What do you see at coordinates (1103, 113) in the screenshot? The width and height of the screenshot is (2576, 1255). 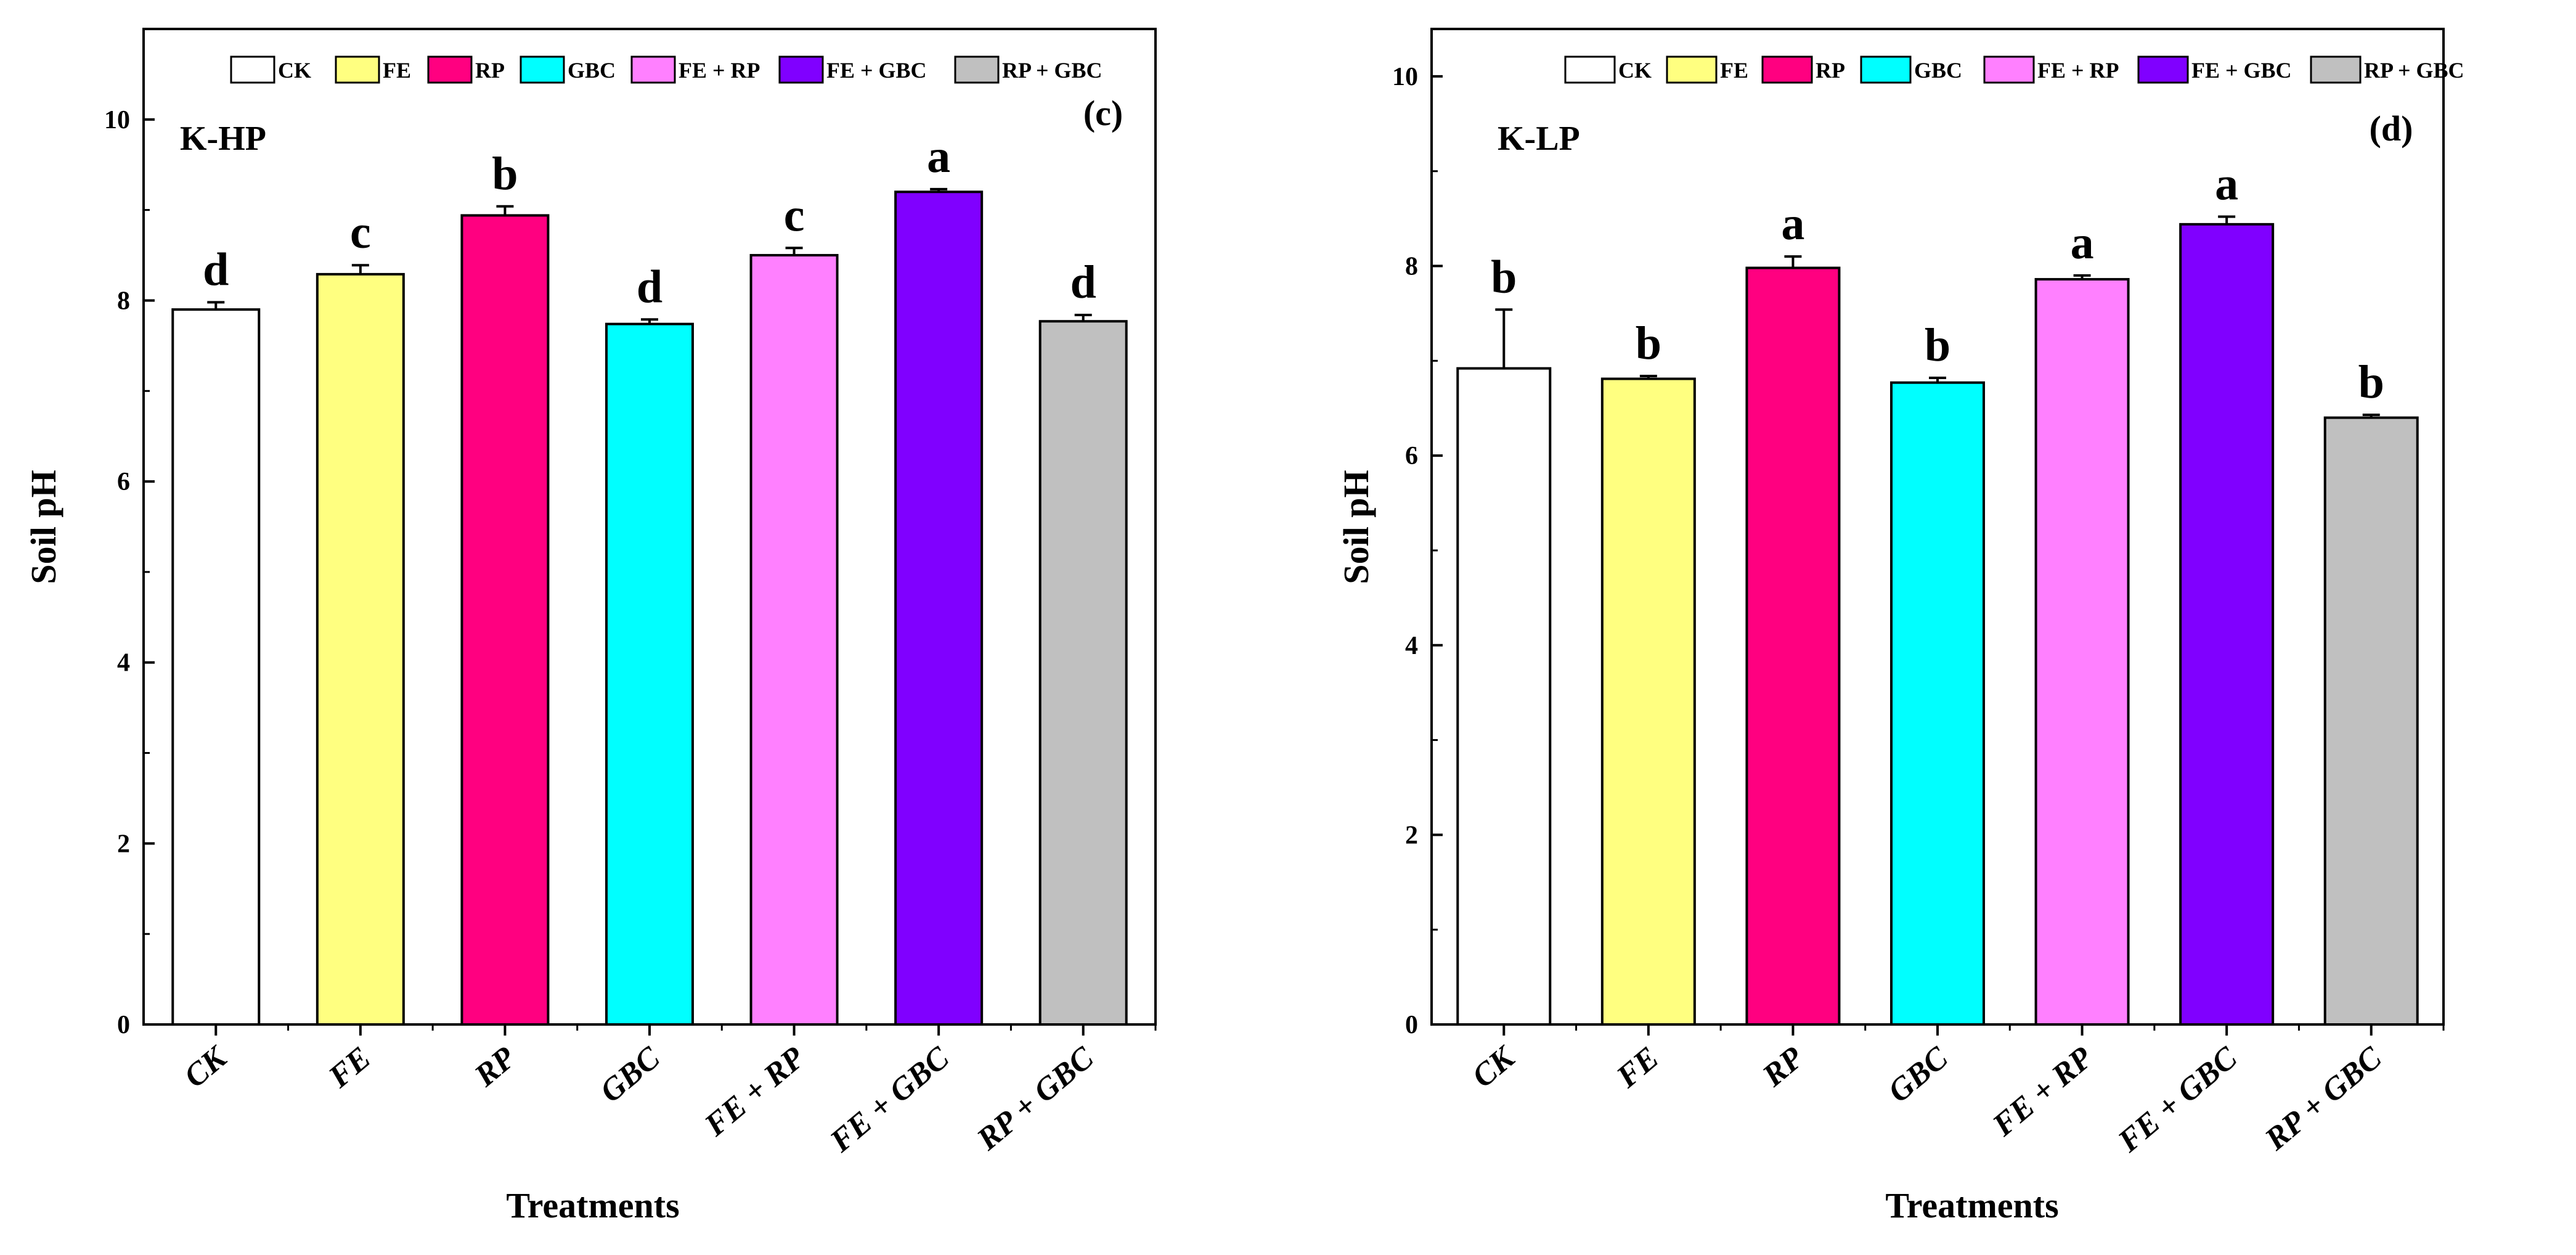 I see `panel-tag-label: (c)` at bounding box center [1103, 113].